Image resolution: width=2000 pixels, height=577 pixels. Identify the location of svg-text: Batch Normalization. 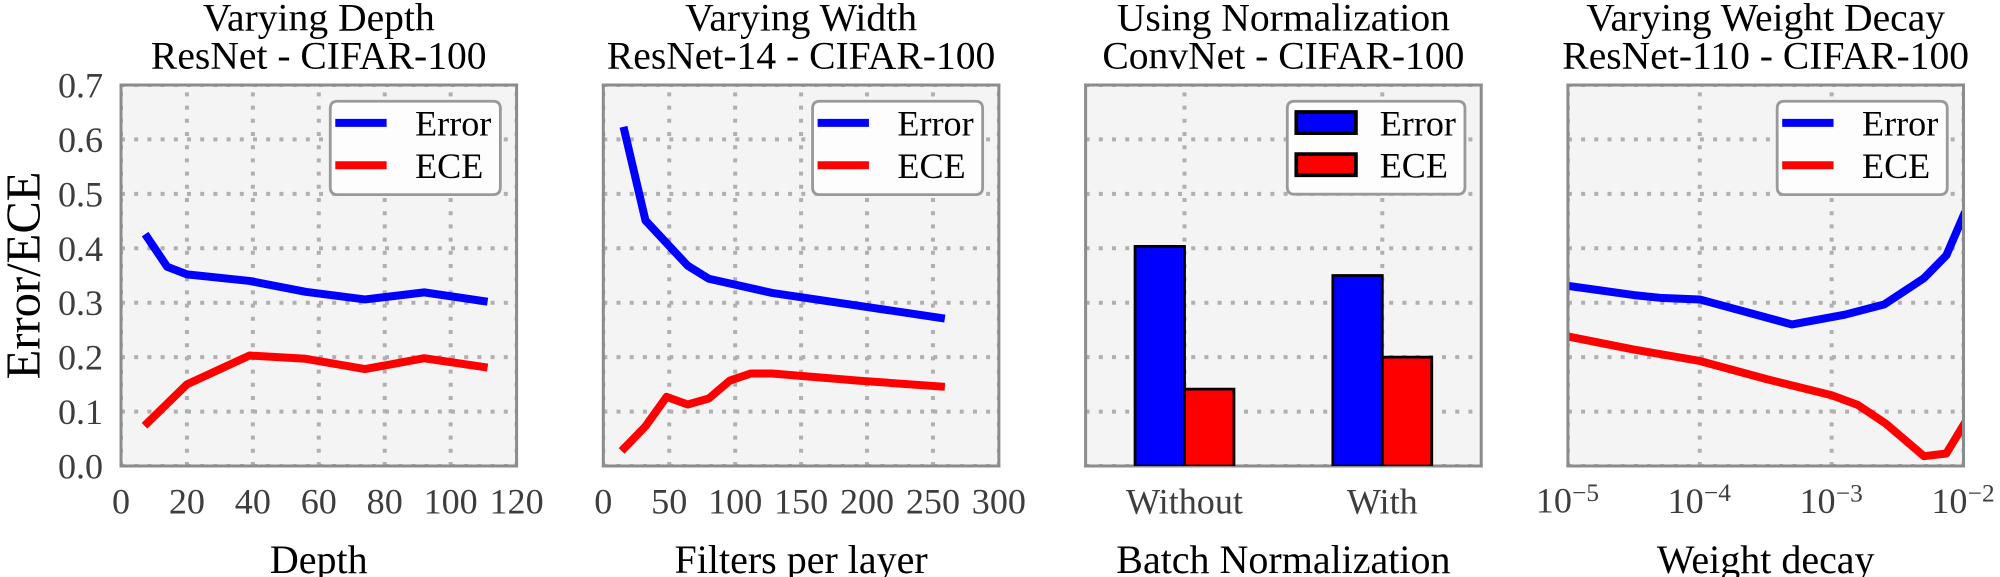
(1283, 557).